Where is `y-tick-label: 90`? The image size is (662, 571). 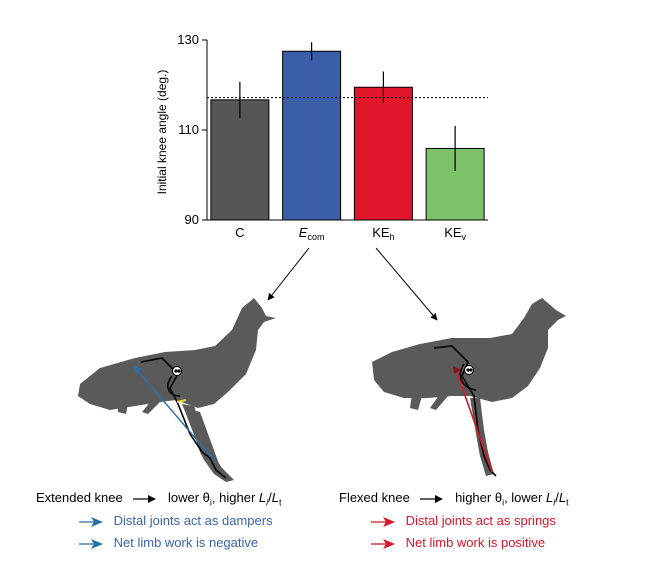
y-tick-label: 90 is located at coordinates (192, 219).